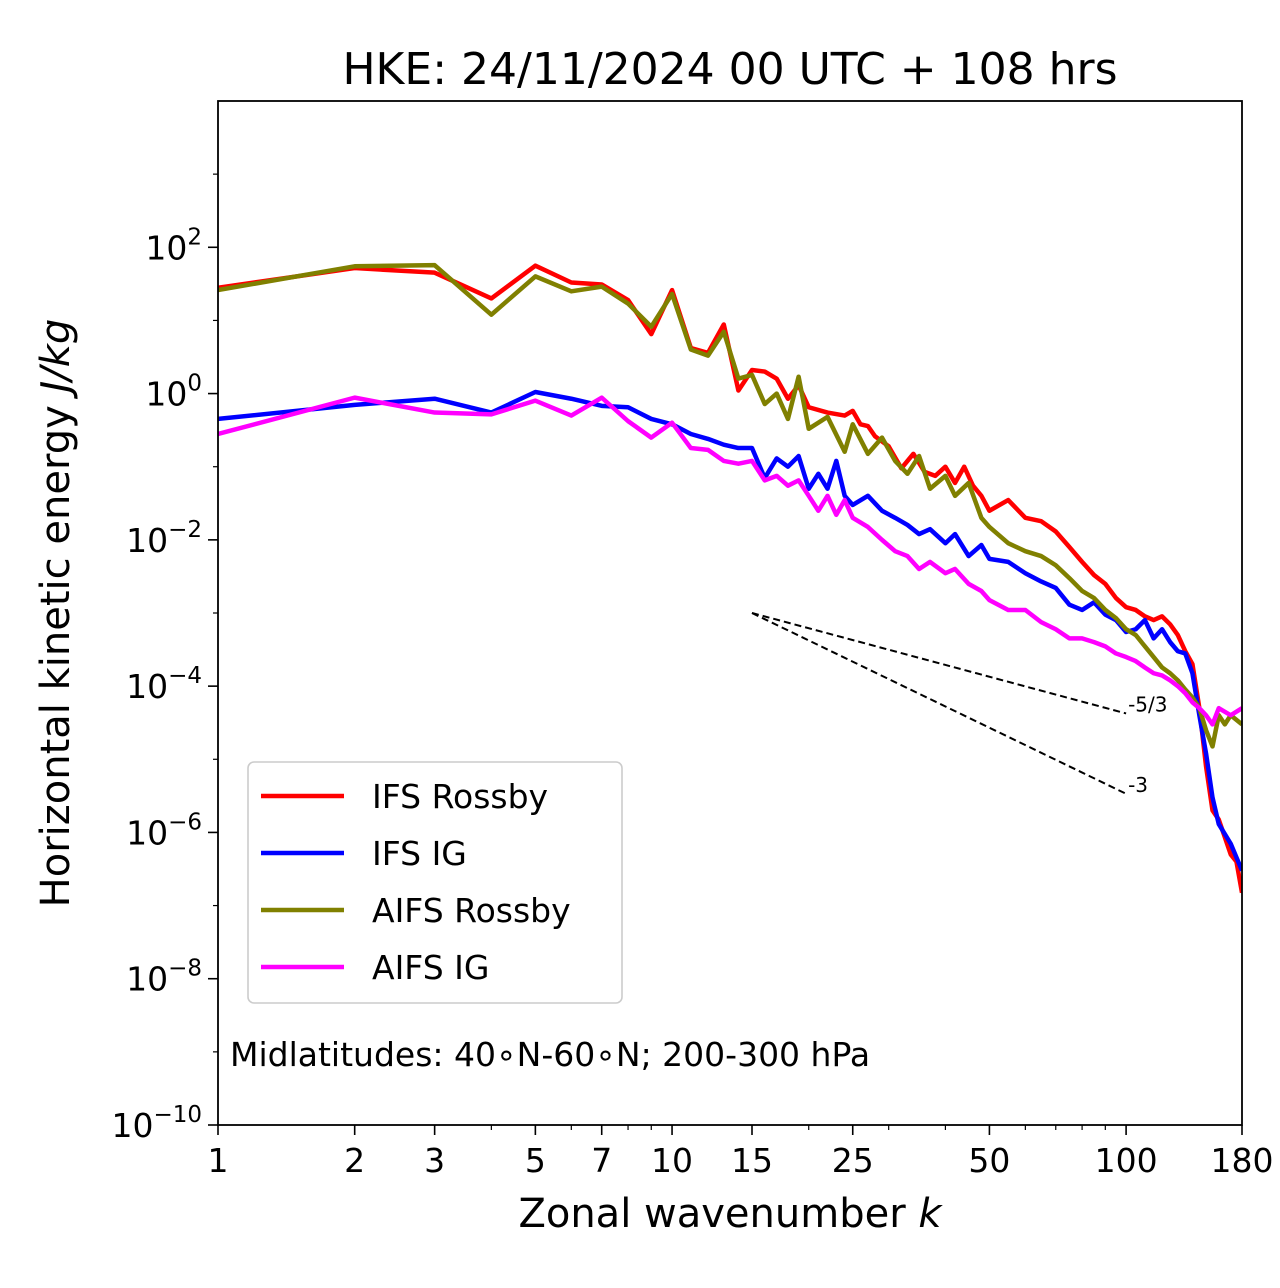 This screenshot has height=1288, width=1280. Describe the element at coordinates (601, 1160) in the screenshot. I see `x-tick-label-4: 7` at that location.